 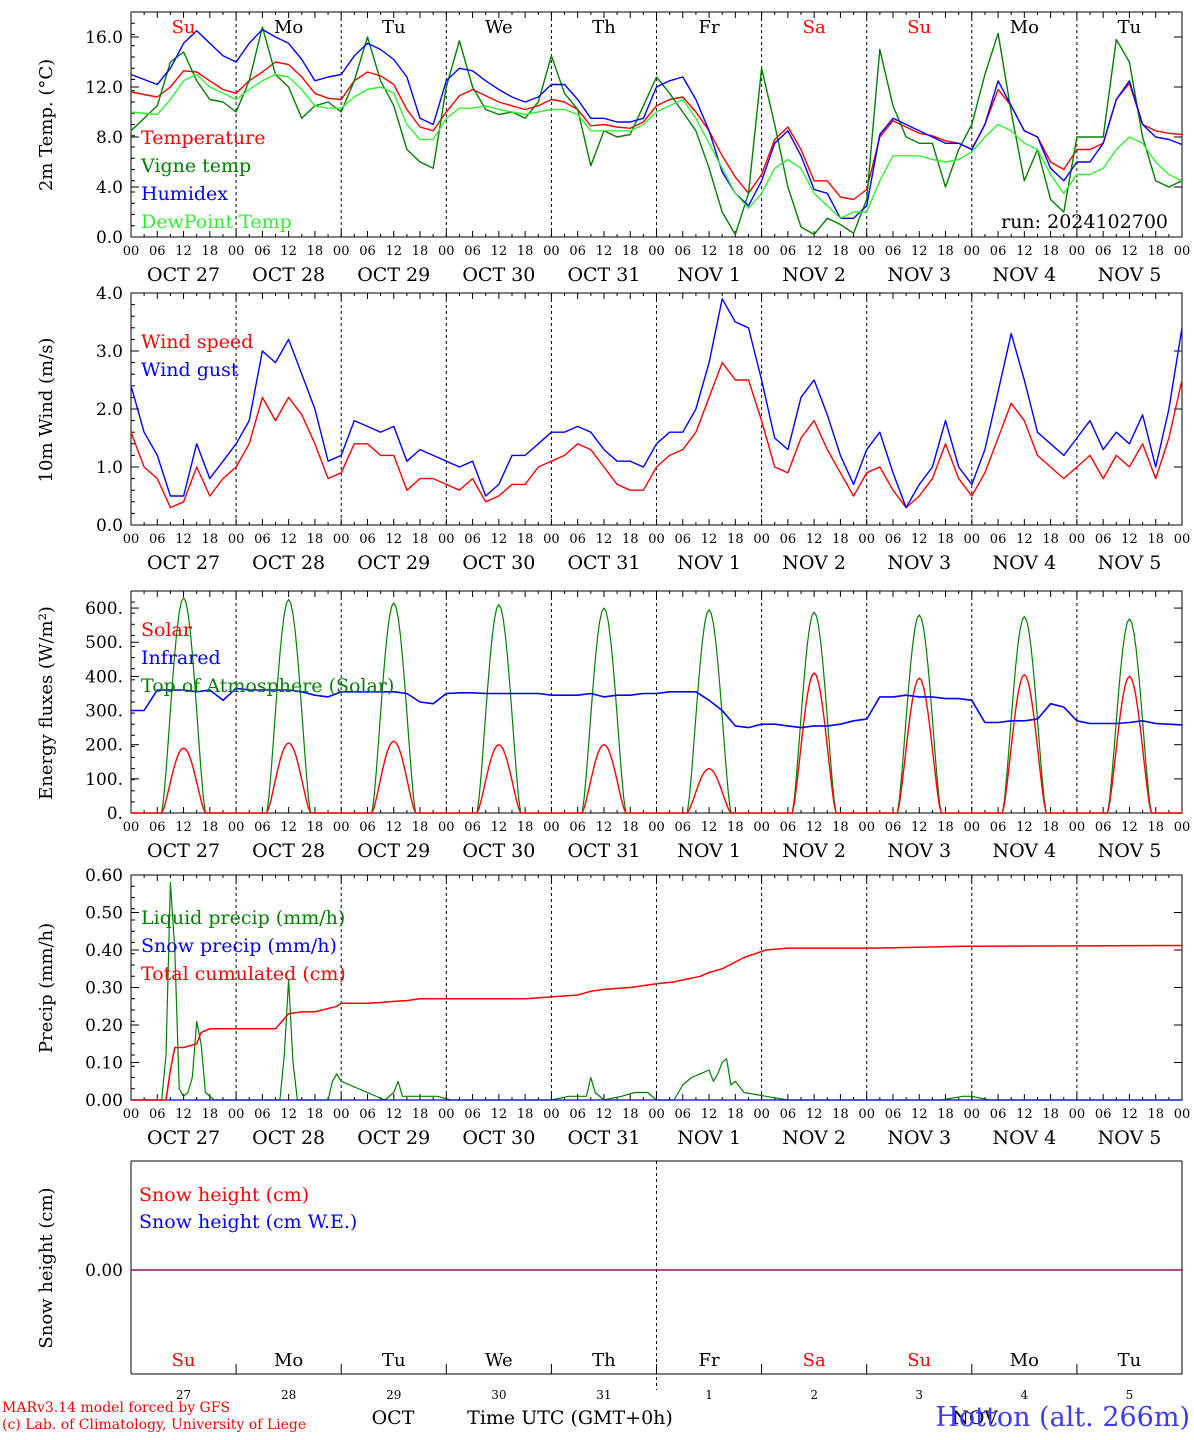 I want to click on y-tick-label: 0.0, so click(x=109, y=238).